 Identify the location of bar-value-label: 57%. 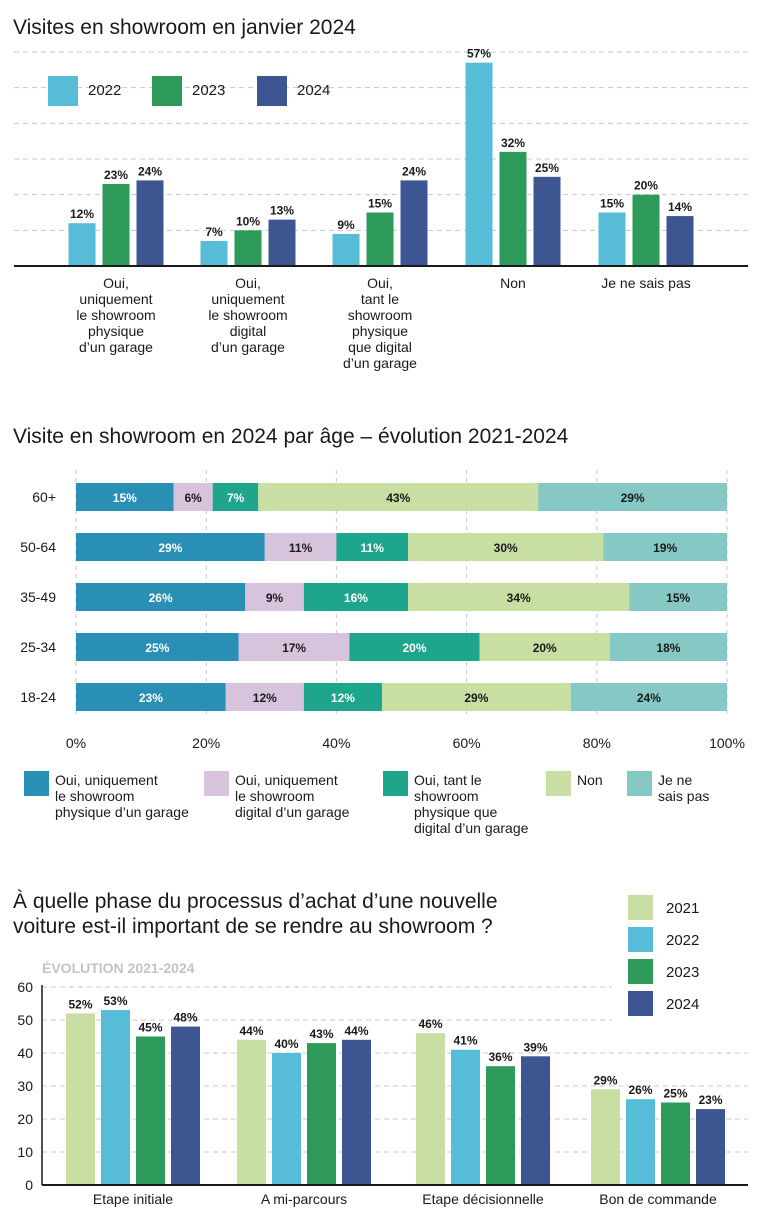
(479, 54).